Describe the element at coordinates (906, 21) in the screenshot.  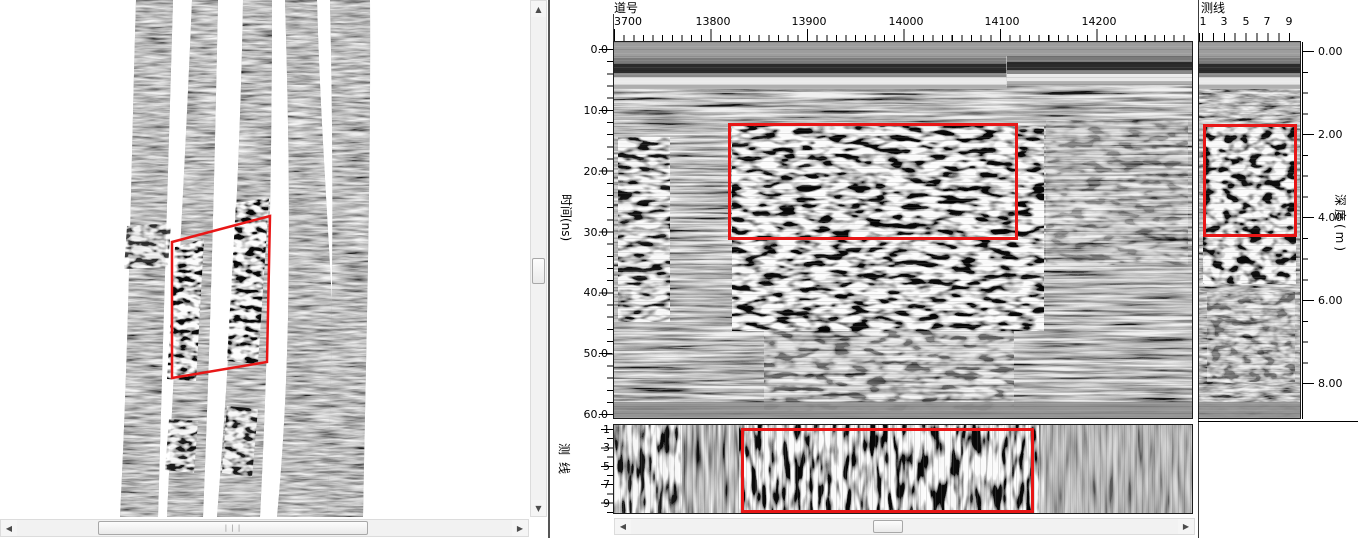
I see `trace-tick-label: 14000` at that location.